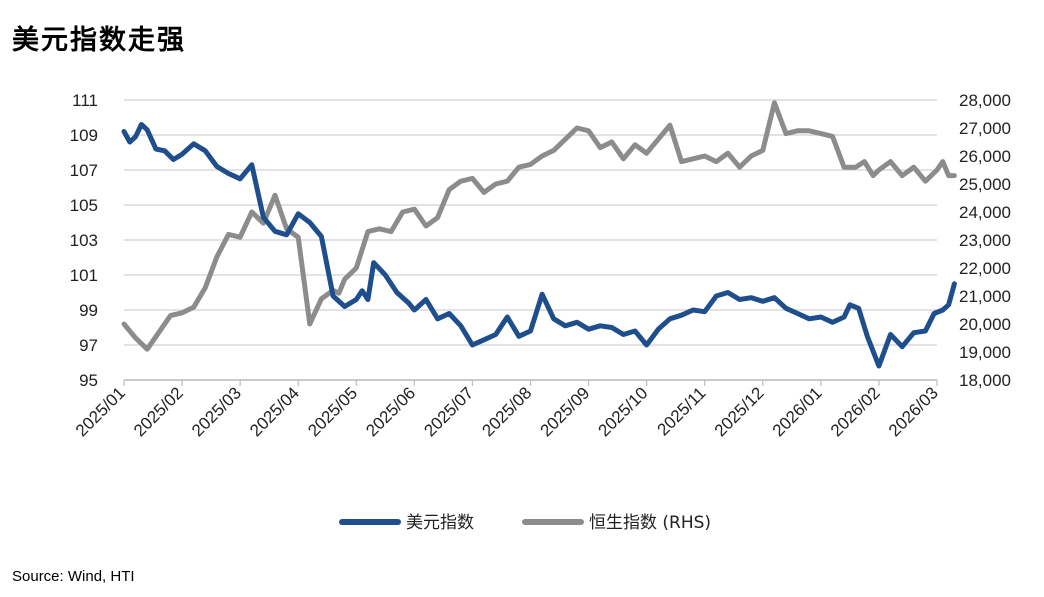 The width and height of the screenshot is (1044, 597). Describe the element at coordinates (158, 411) in the screenshot. I see `x-tick-label: 2025/02` at that location.